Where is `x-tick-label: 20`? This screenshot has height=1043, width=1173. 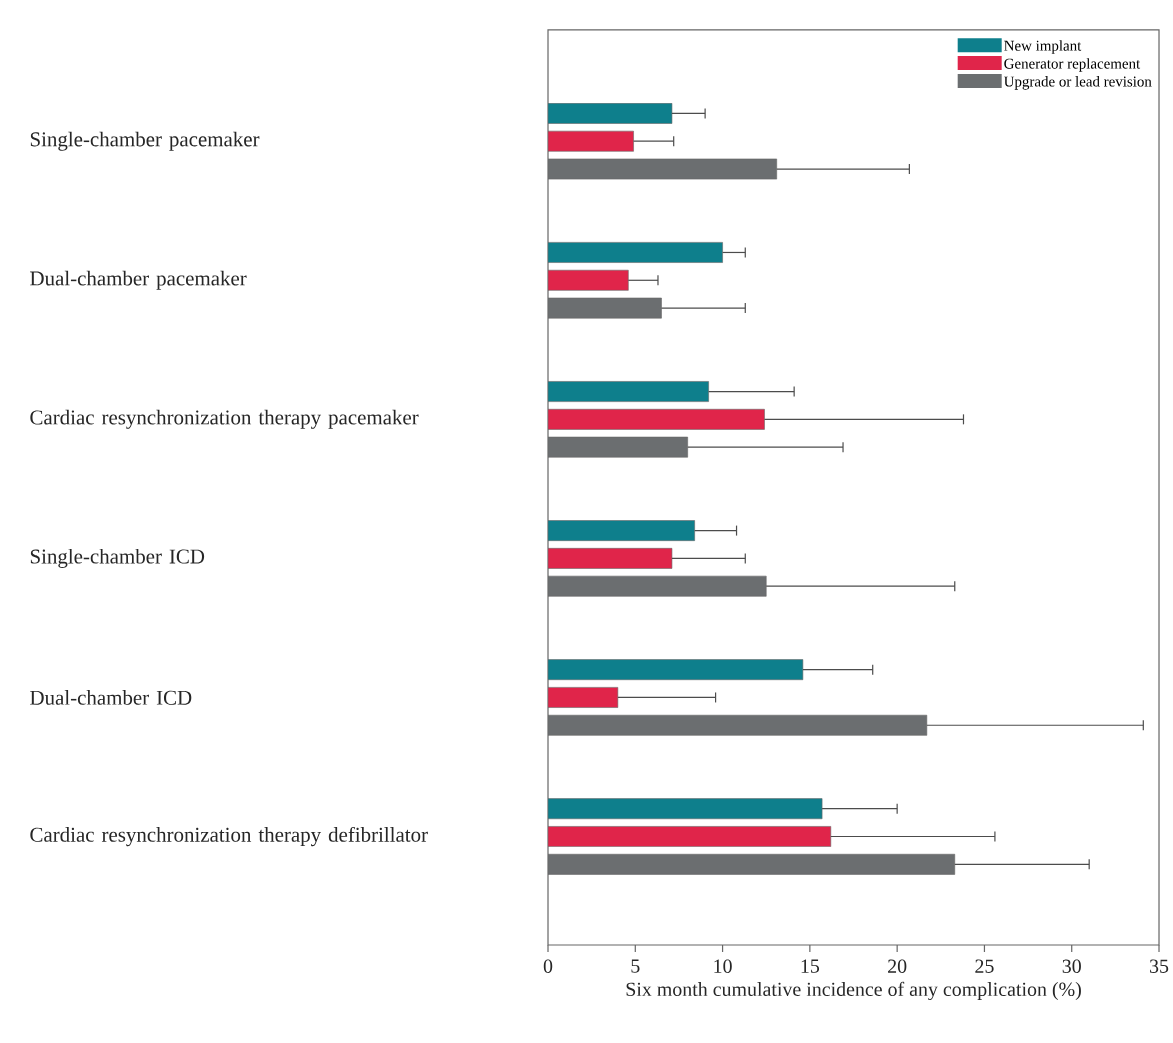 x-tick-label: 20 is located at coordinates (897, 966).